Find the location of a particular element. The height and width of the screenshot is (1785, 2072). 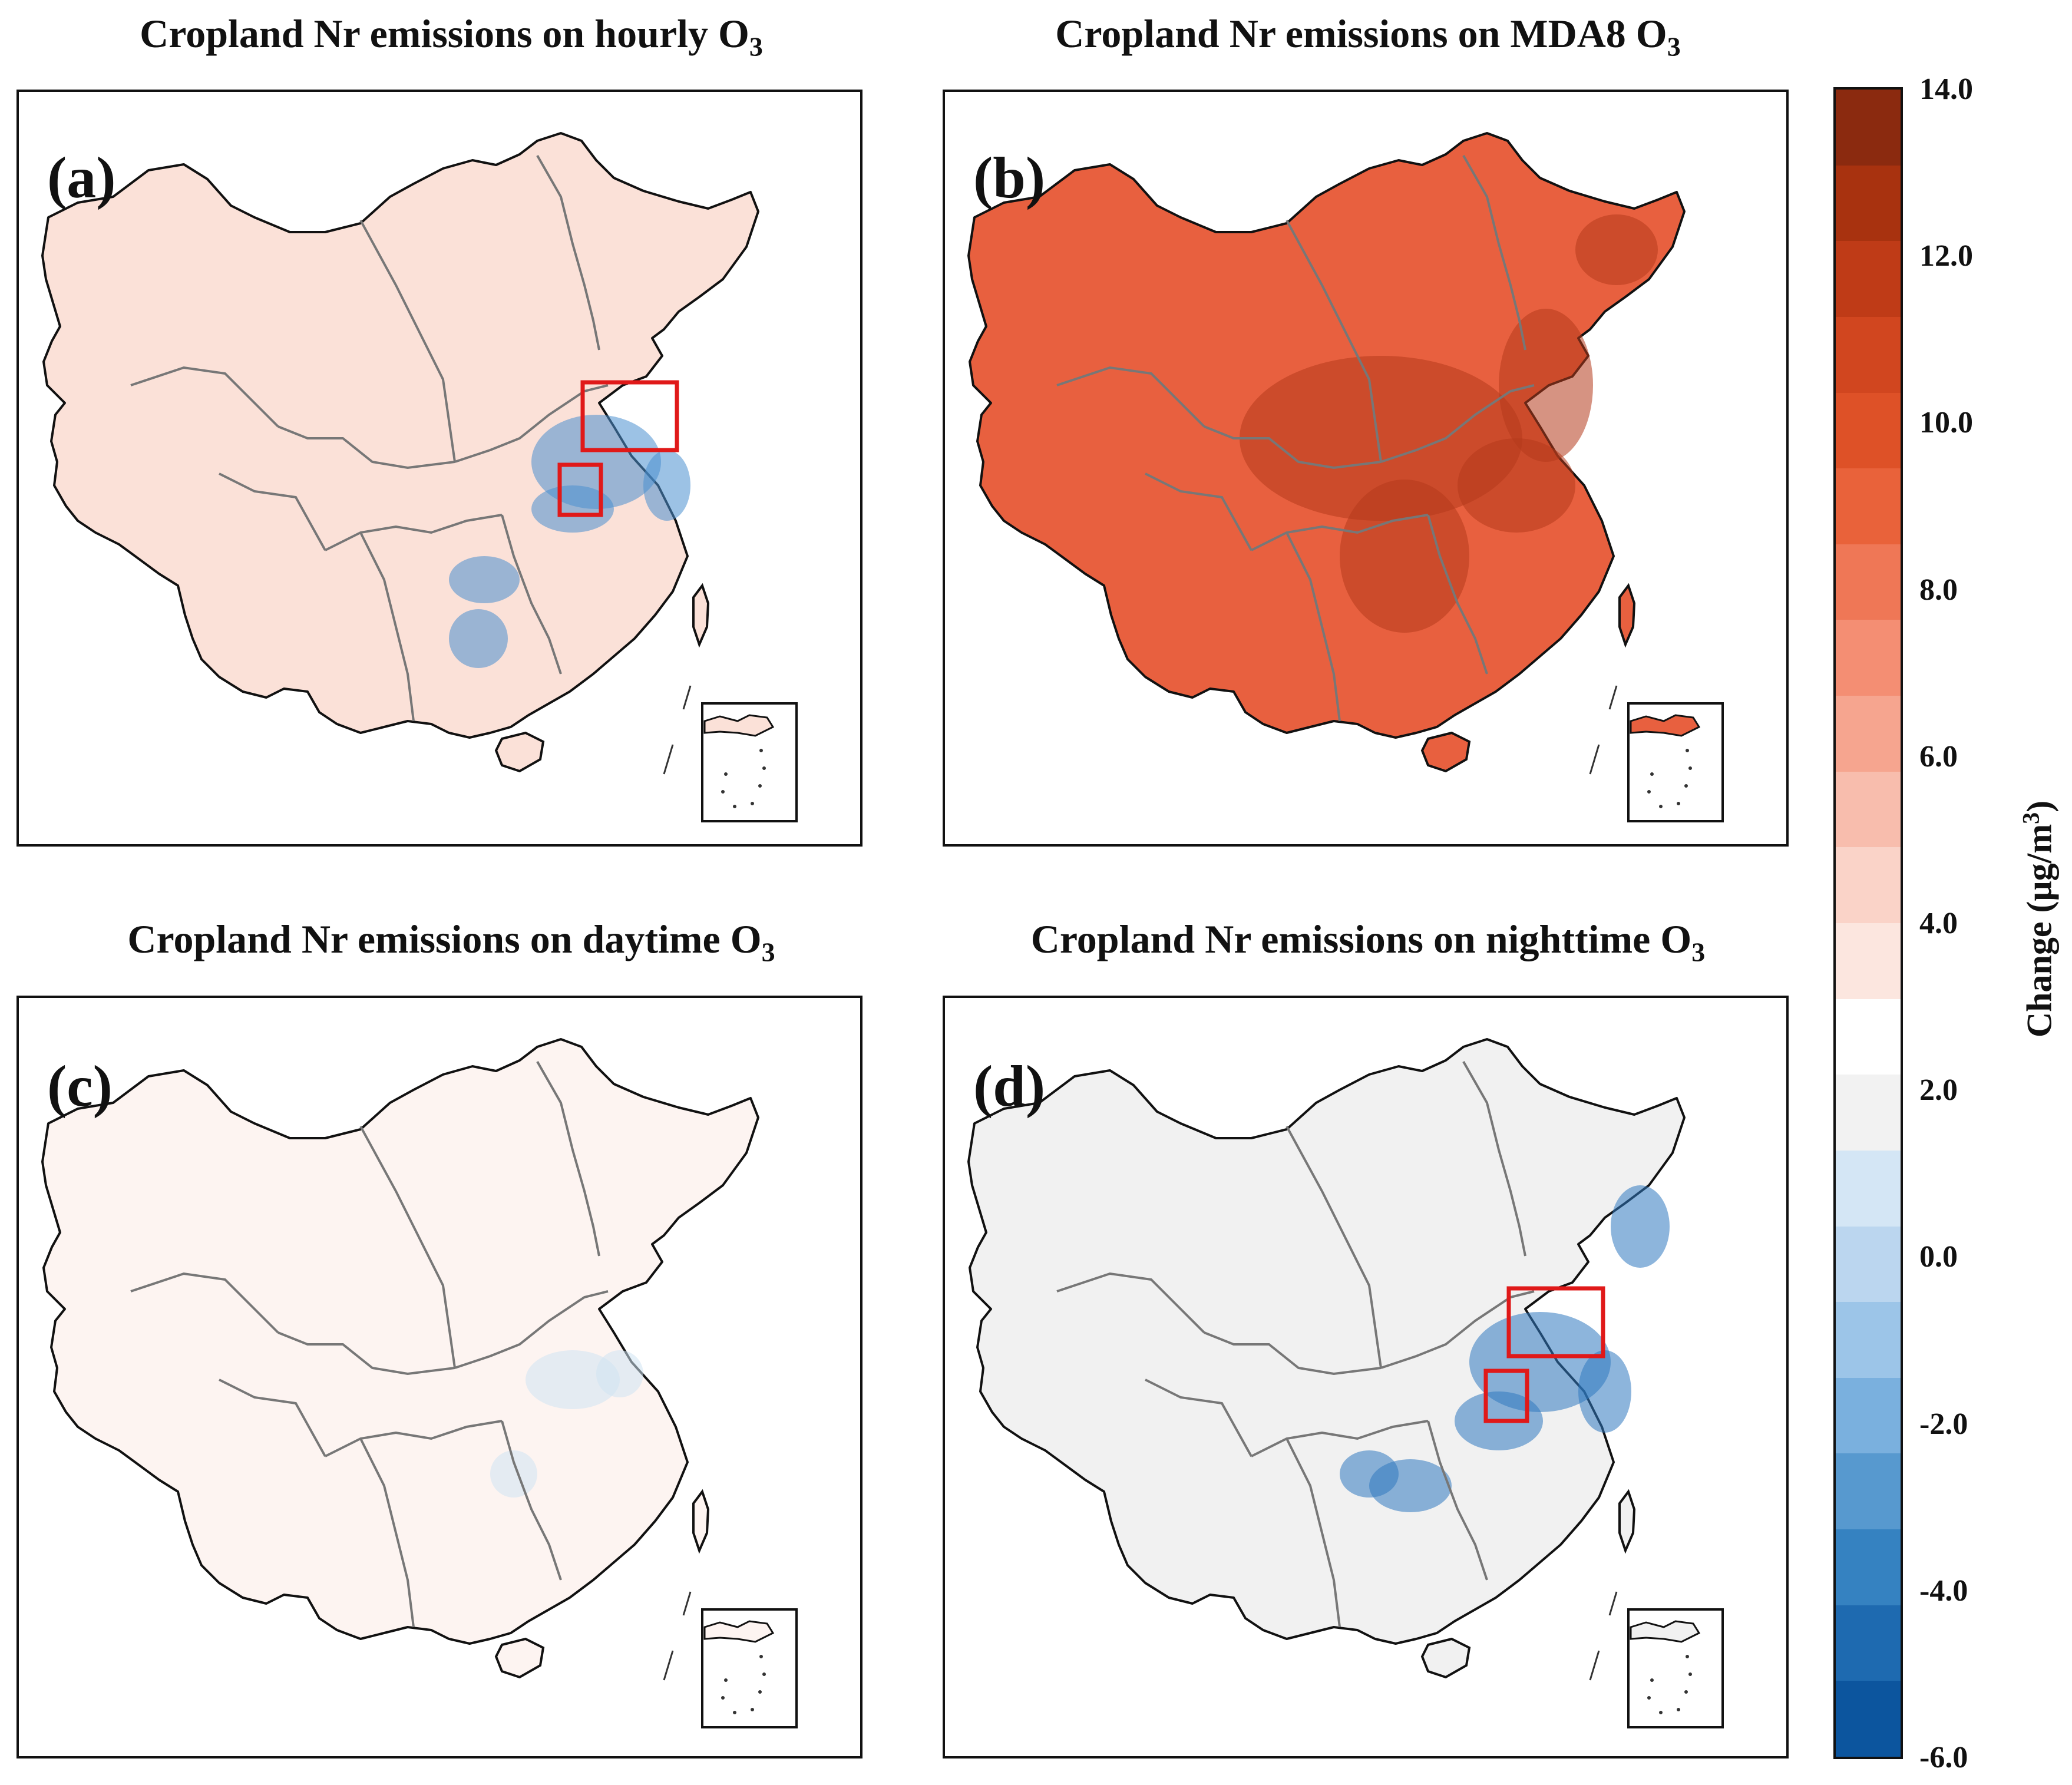

panel-d-title: Cropland Nr emissions on nighttime O3 is located at coordinates (1368, 942).